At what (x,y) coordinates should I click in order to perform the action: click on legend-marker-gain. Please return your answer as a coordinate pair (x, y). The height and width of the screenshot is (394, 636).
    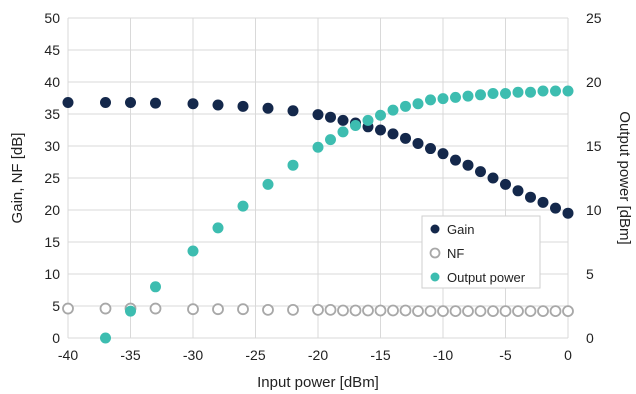
    Looking at the image, I should click on (435, 229).